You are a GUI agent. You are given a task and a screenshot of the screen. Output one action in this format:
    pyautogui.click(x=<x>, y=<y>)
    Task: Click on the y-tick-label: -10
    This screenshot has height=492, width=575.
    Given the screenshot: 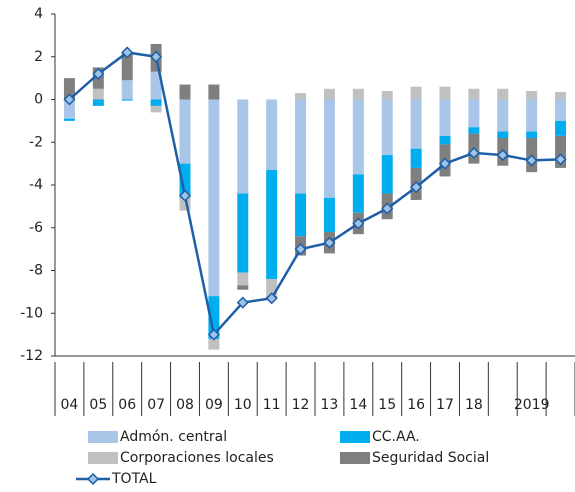 What is the action you would take?
    pyautogui.click(x=31, y=313)
    